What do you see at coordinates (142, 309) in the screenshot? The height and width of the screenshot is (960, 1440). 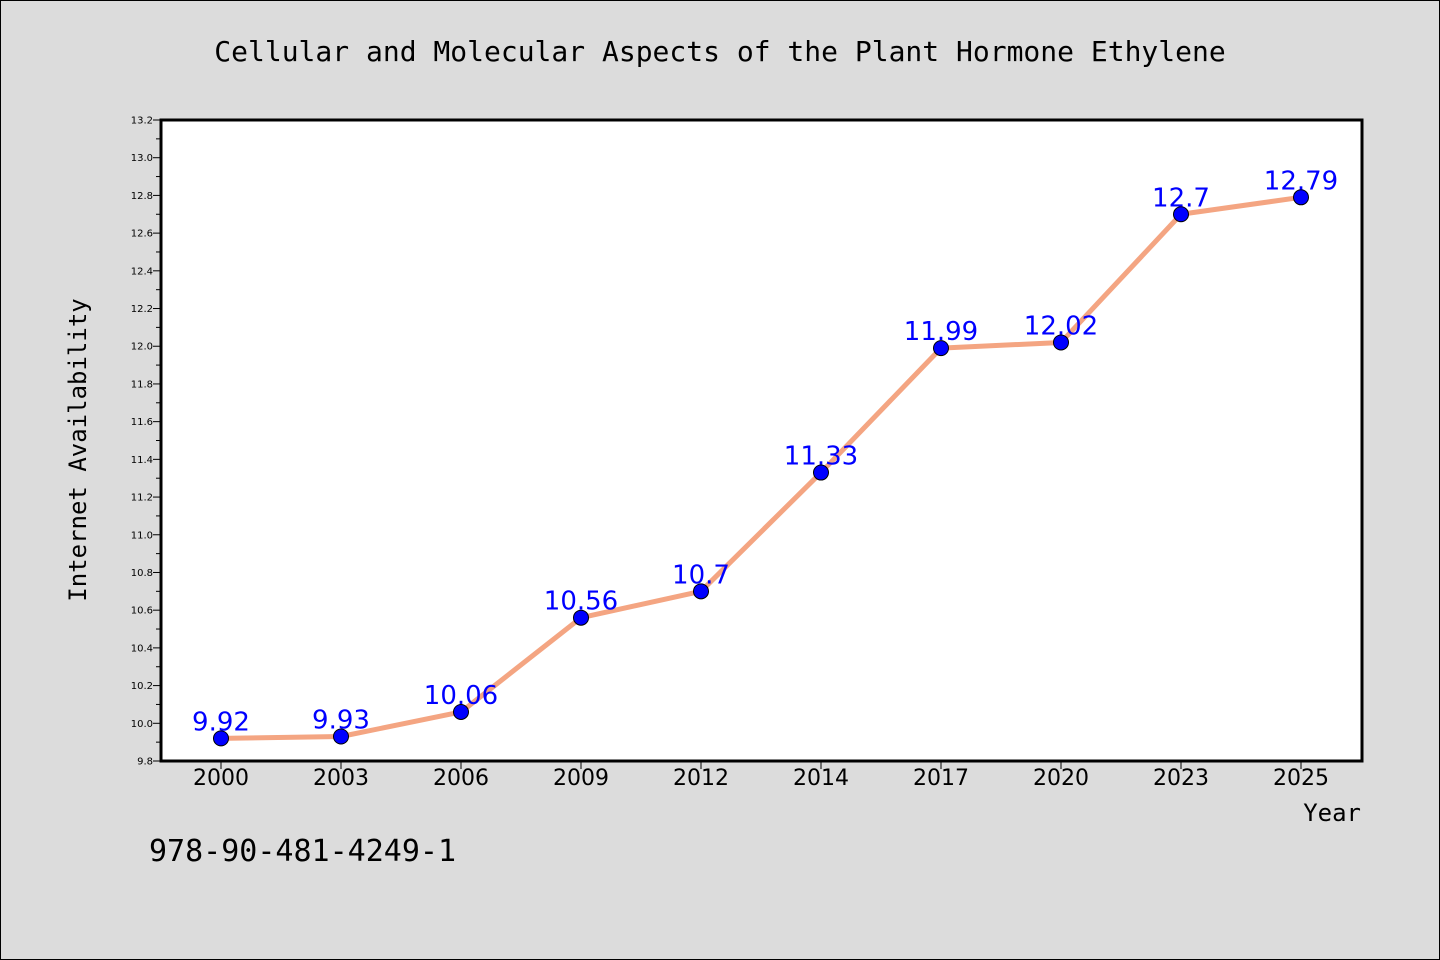 I see `y-tick-label: 12.2` at bounding box center [142, 309].